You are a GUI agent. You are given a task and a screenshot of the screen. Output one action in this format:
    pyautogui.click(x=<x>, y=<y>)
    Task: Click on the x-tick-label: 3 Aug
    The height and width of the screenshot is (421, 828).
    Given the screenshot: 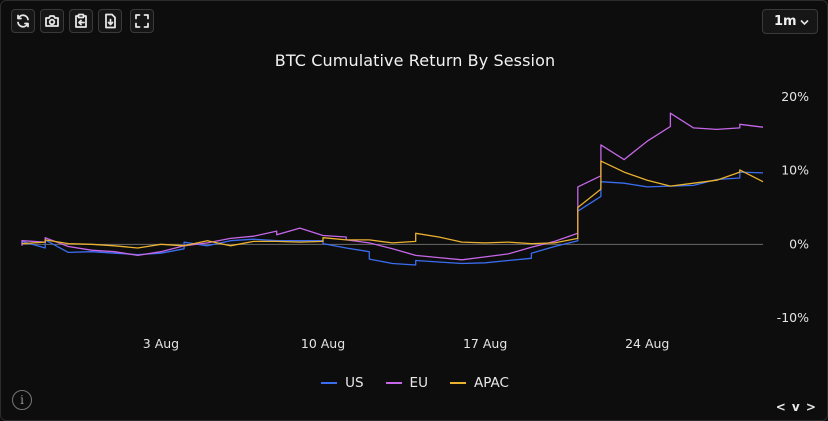 What is the action you would take?
    pyautogui.click(x=161, y=343)
    